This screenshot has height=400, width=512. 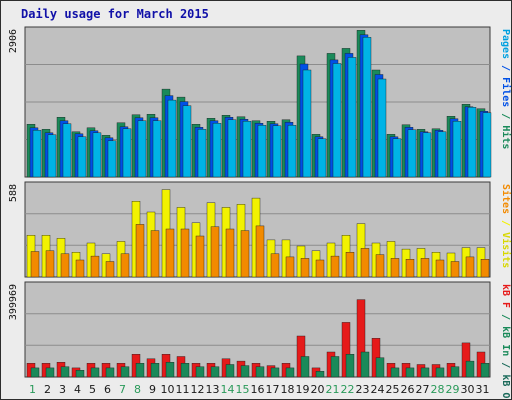 I want to click on x-tick-label-day-28: 28, so click(x=438, y=389).